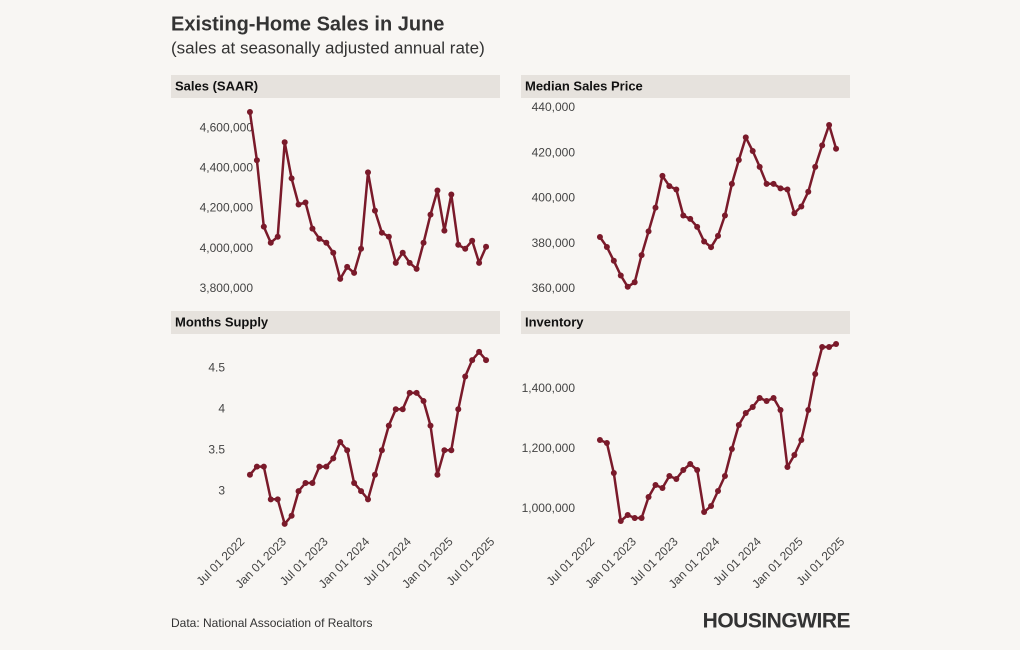  Describe the element at coordinates (718, 432) in the screenshot. I see `series-line` at that location.